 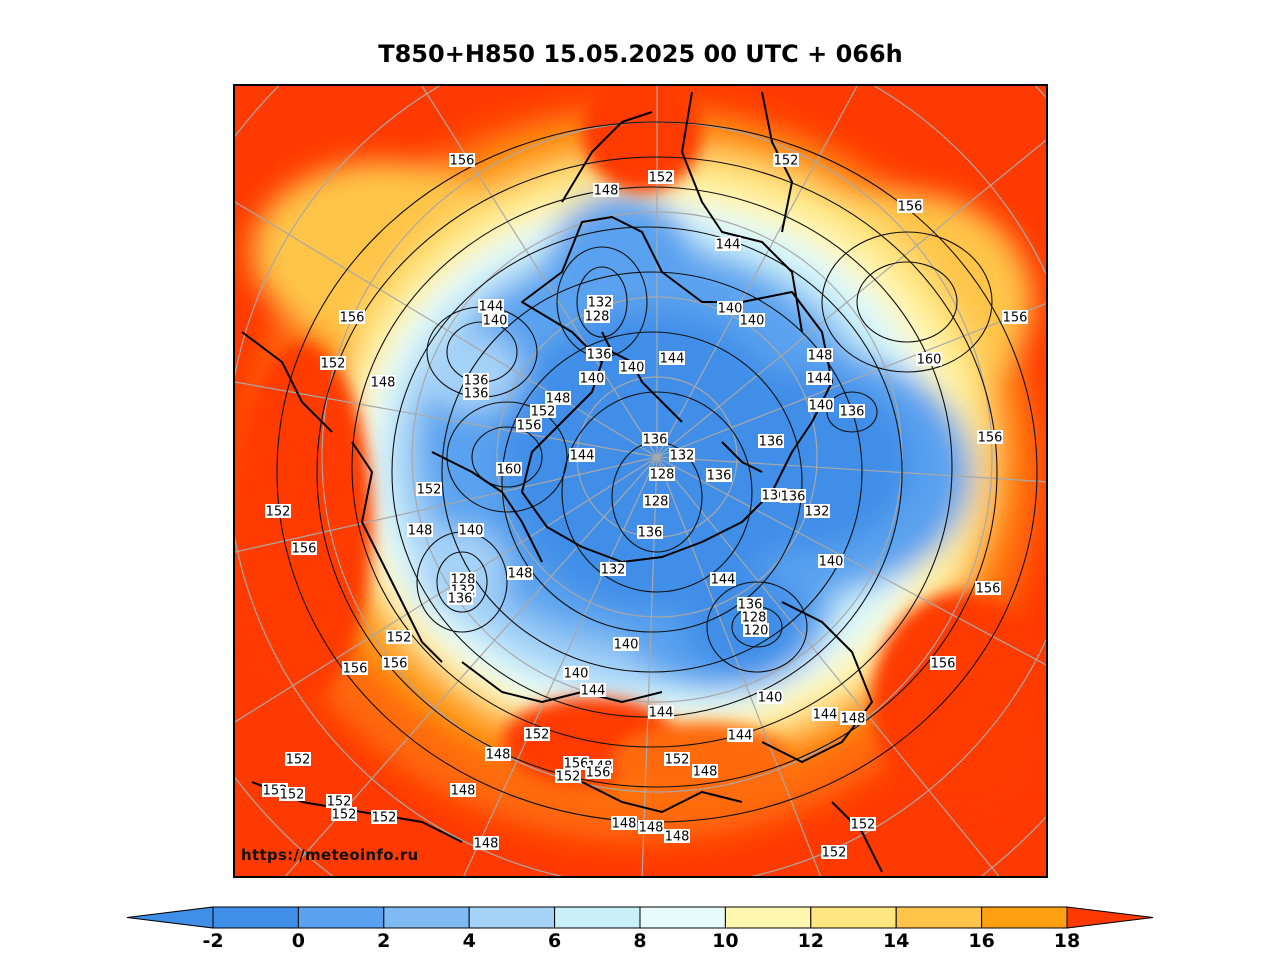 I want to click on contour-label-text: 128, so click(x=662, y=475).